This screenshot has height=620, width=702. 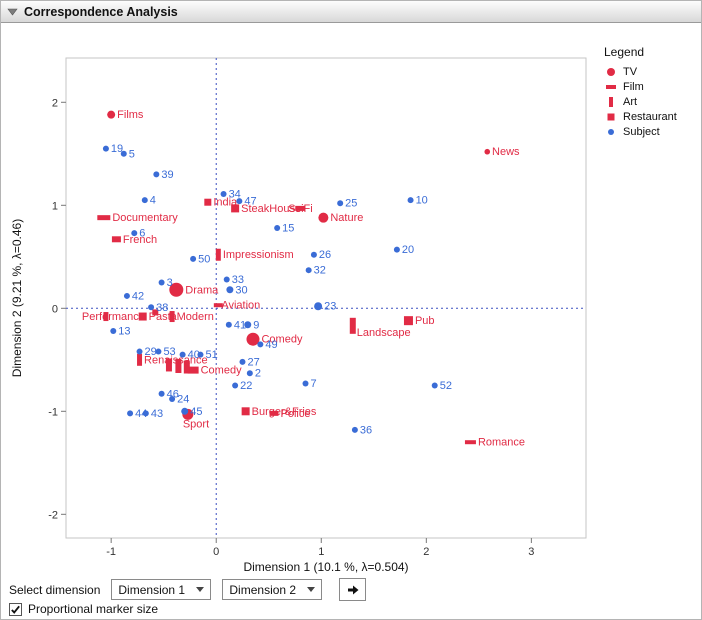 What do you see at coordinates (124, 331) in the screenshot?
I see `point-label: 13` at bounding box center [124, 331].